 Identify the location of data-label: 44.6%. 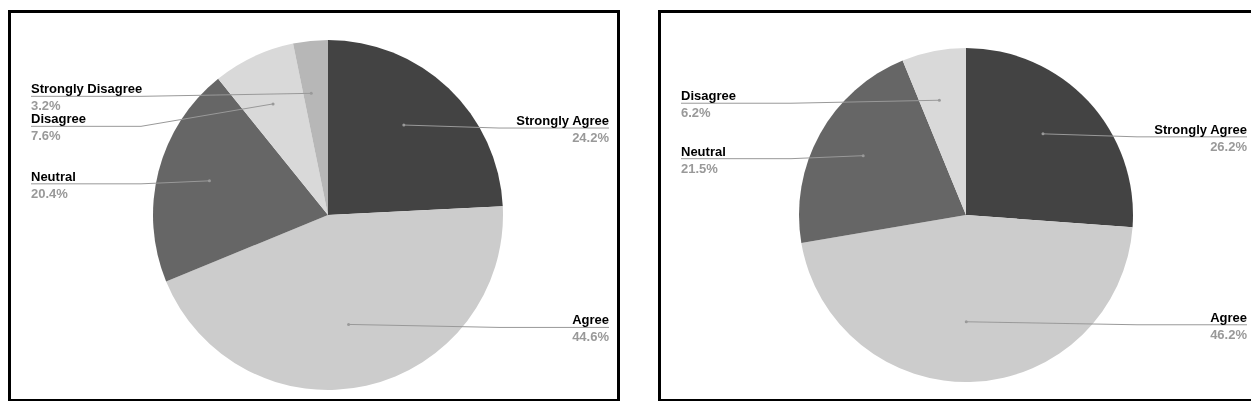
(591, 337).